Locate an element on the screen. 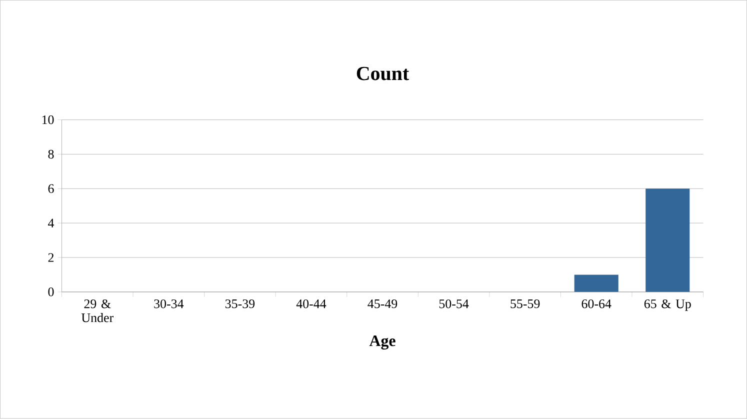 This screenshot has height=419, width=747. x-tick-label: 29 & Under is located at coordinates (97, 311).